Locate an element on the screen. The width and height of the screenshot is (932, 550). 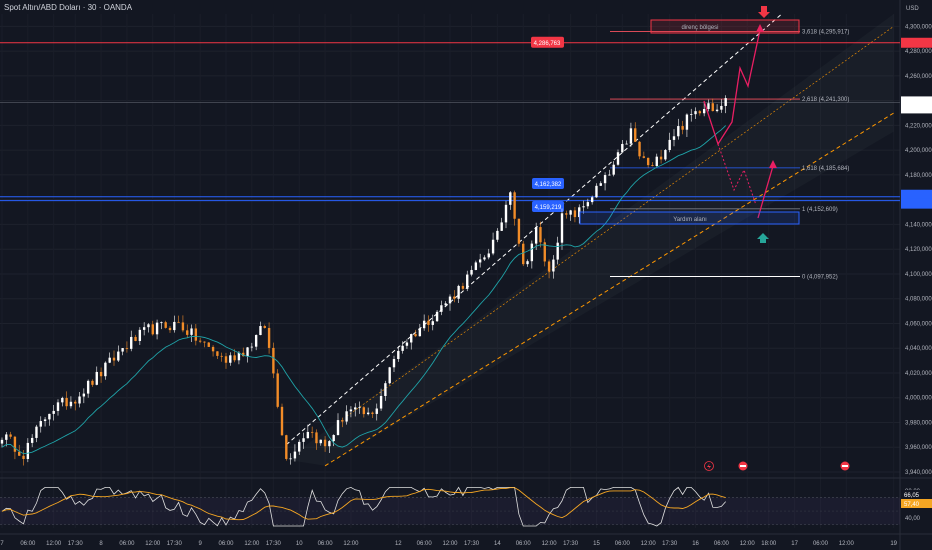
time-tick-label: 8 is located at coordinates (101, 544).